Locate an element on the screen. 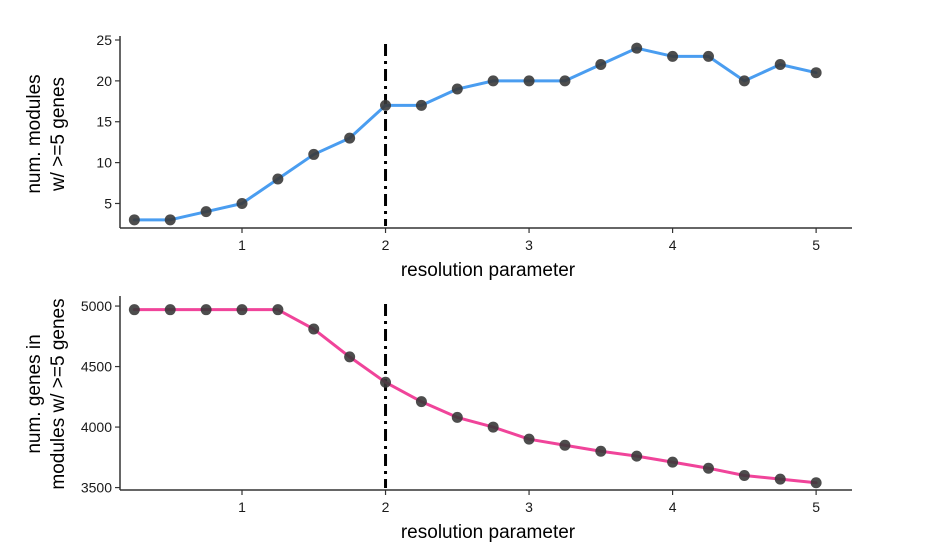 This screenshot has height=546, width=936. y-axis-title-line: num. modules is located at coordinates (34, 133).